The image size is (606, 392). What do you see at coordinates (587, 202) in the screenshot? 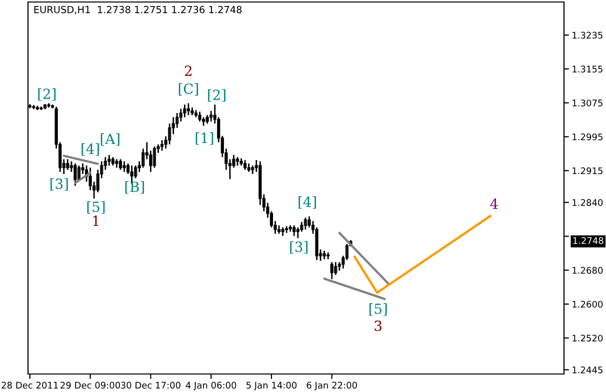
I see `y-tick-label: 1.2840` at bounding box center [587, 202].